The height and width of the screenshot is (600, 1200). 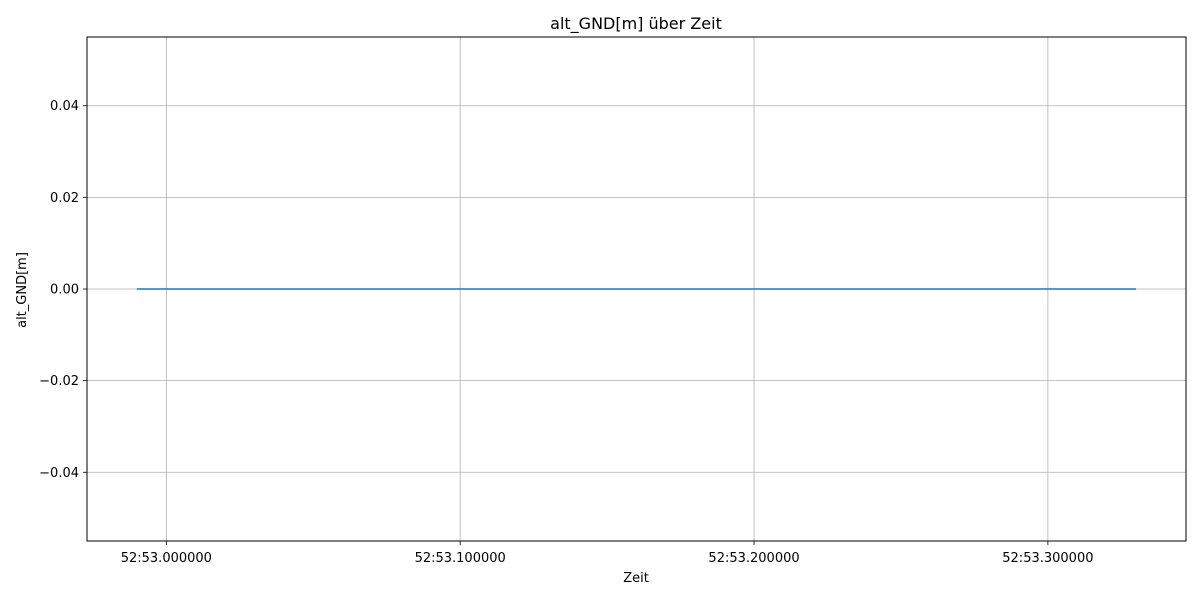 I want to click on y-axis-label: alt_GND[m], so click(x=22, y=290).